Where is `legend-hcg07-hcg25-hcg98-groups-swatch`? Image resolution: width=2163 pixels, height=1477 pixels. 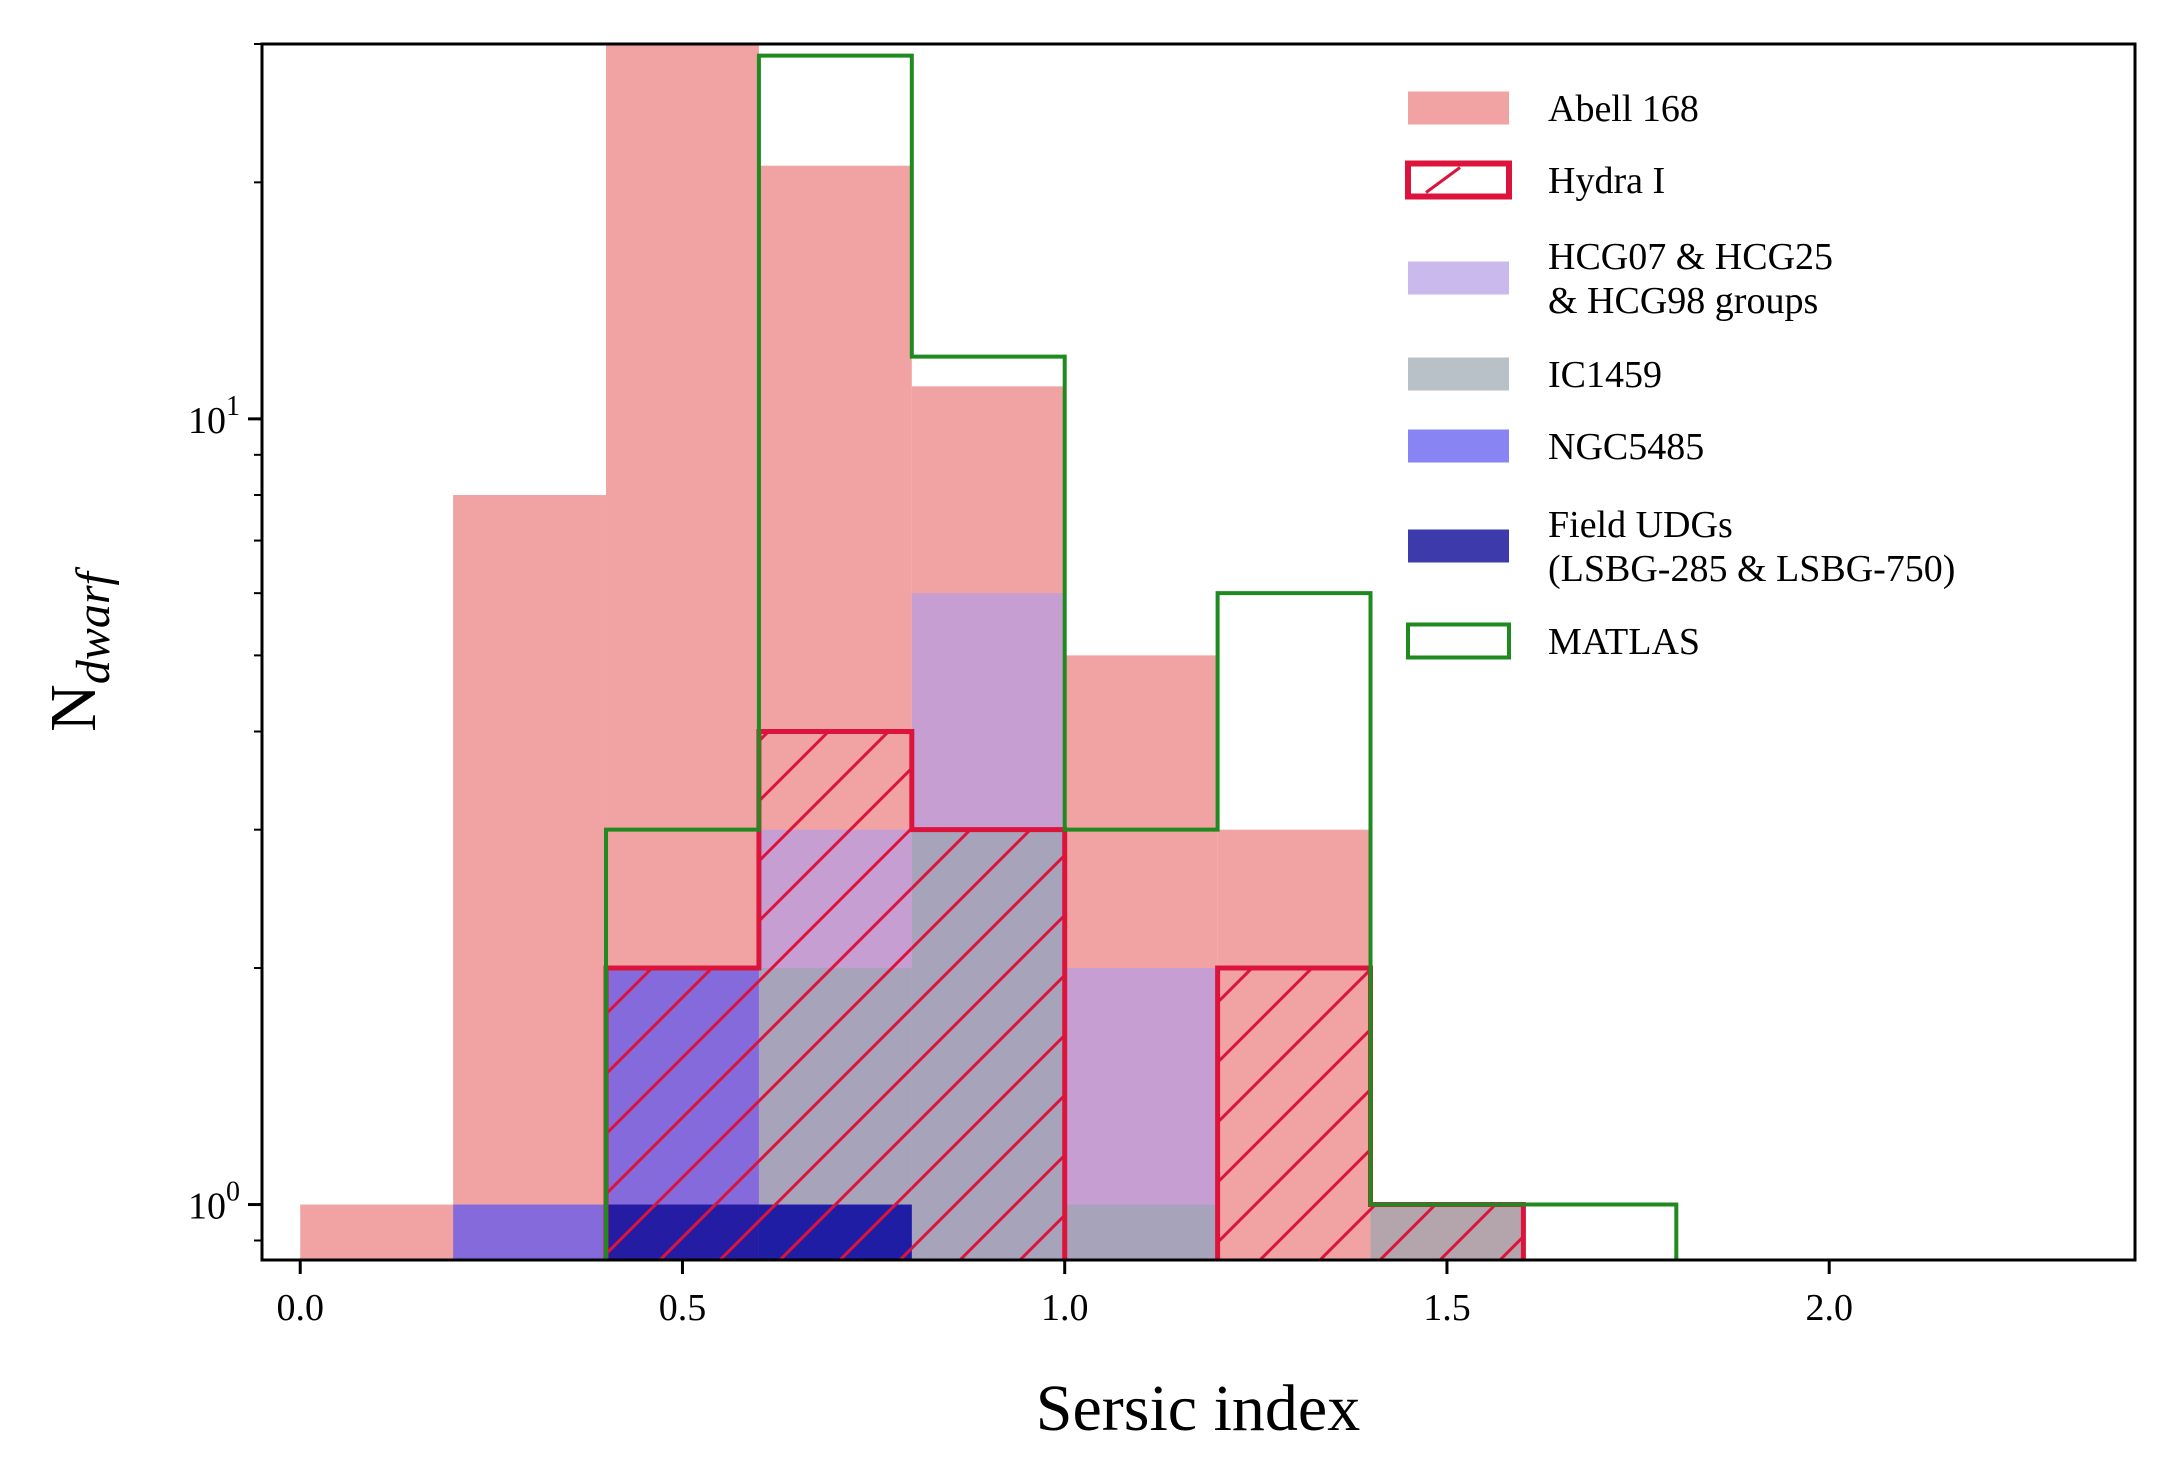
legend-hcg07-hcg25-hcg98-groups-swatch is located at coordinates (1458, 278).